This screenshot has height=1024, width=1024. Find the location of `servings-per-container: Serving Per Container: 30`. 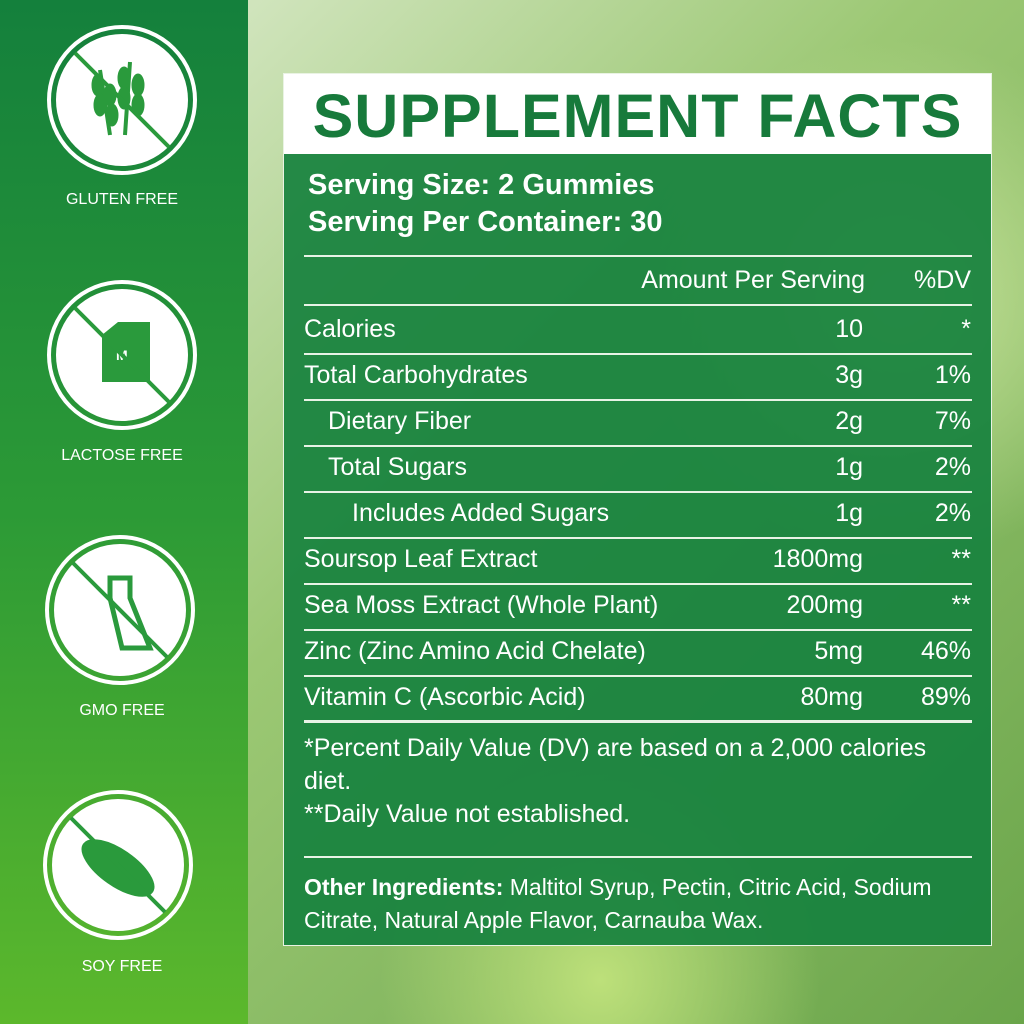

servings-per-container: Serving Per Container: 30 is located at coordinates (485, 222).